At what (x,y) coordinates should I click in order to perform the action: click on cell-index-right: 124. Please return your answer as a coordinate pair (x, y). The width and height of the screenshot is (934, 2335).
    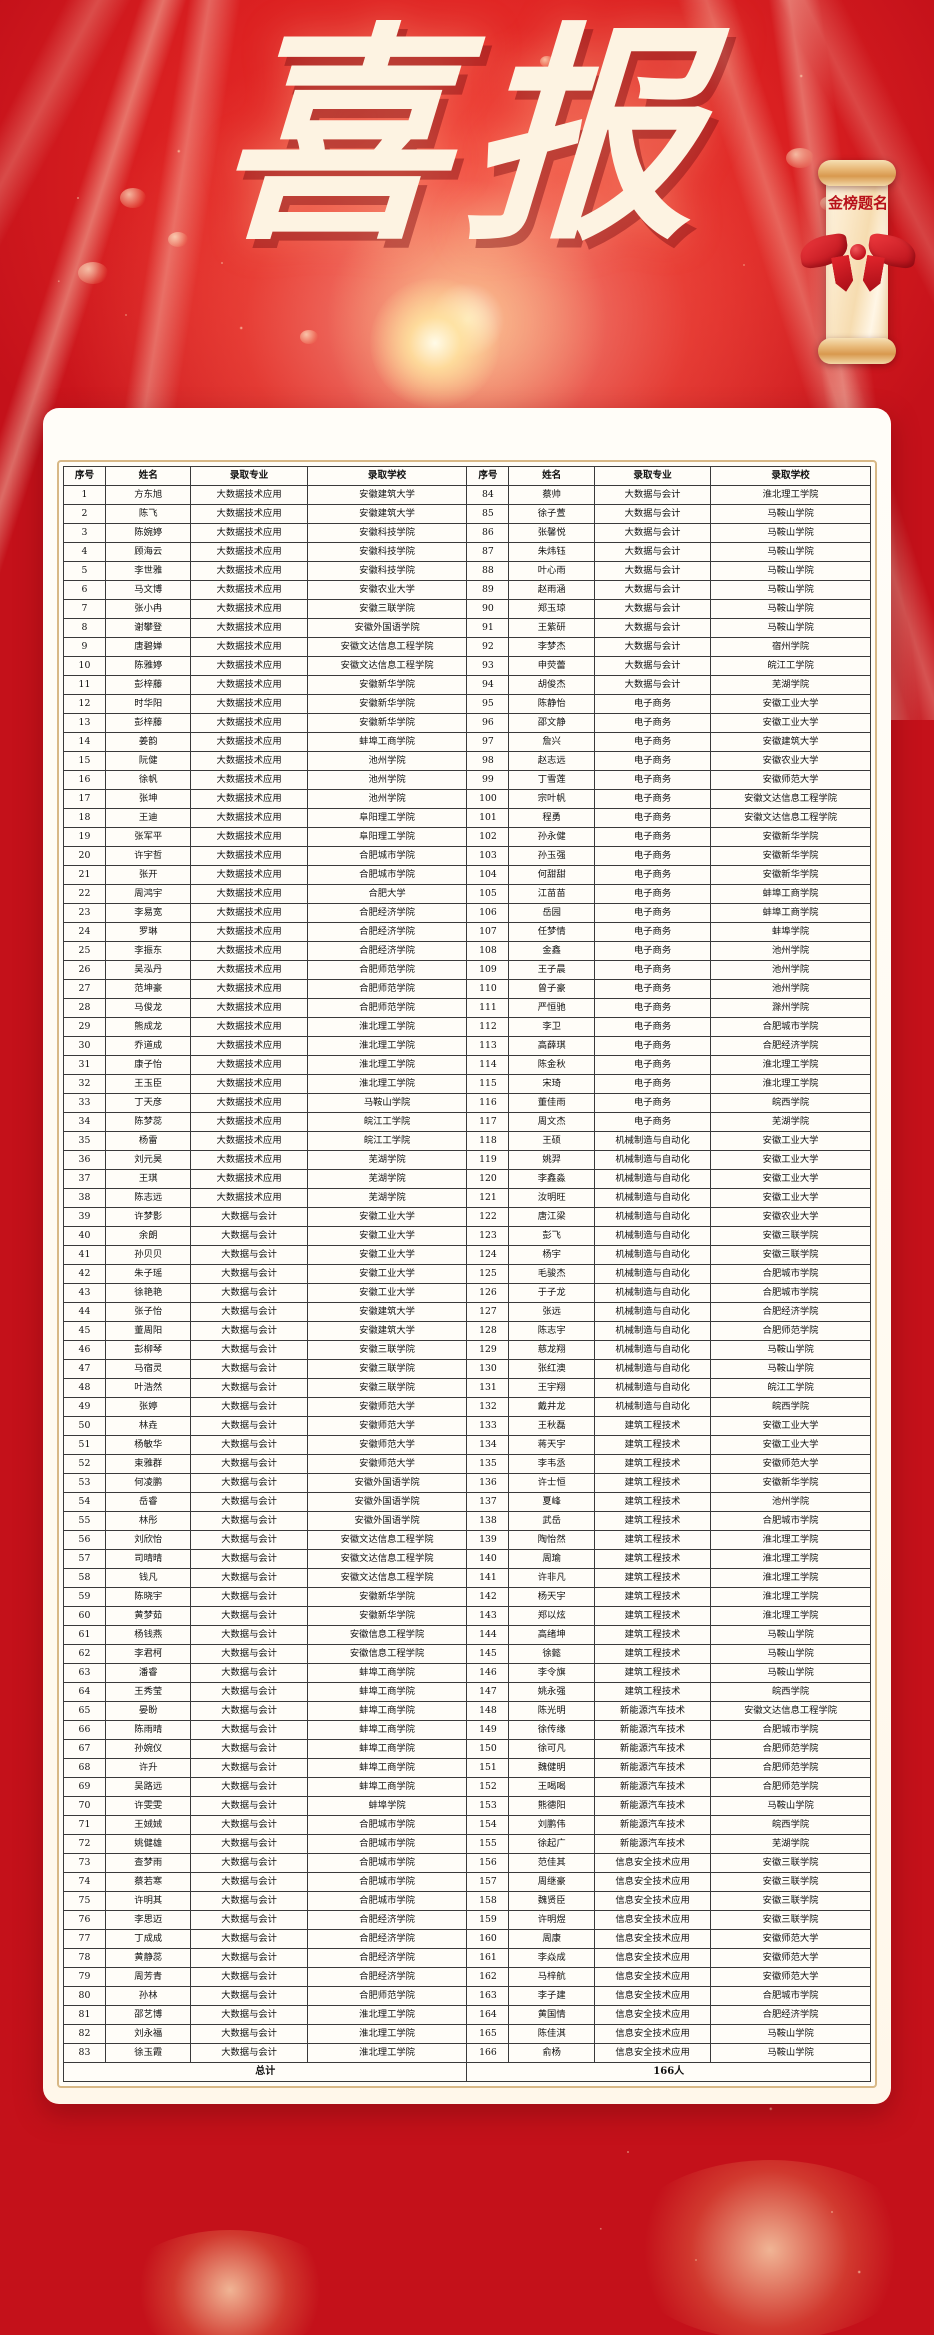
    Looking at the image, I should click on (488, 1255).